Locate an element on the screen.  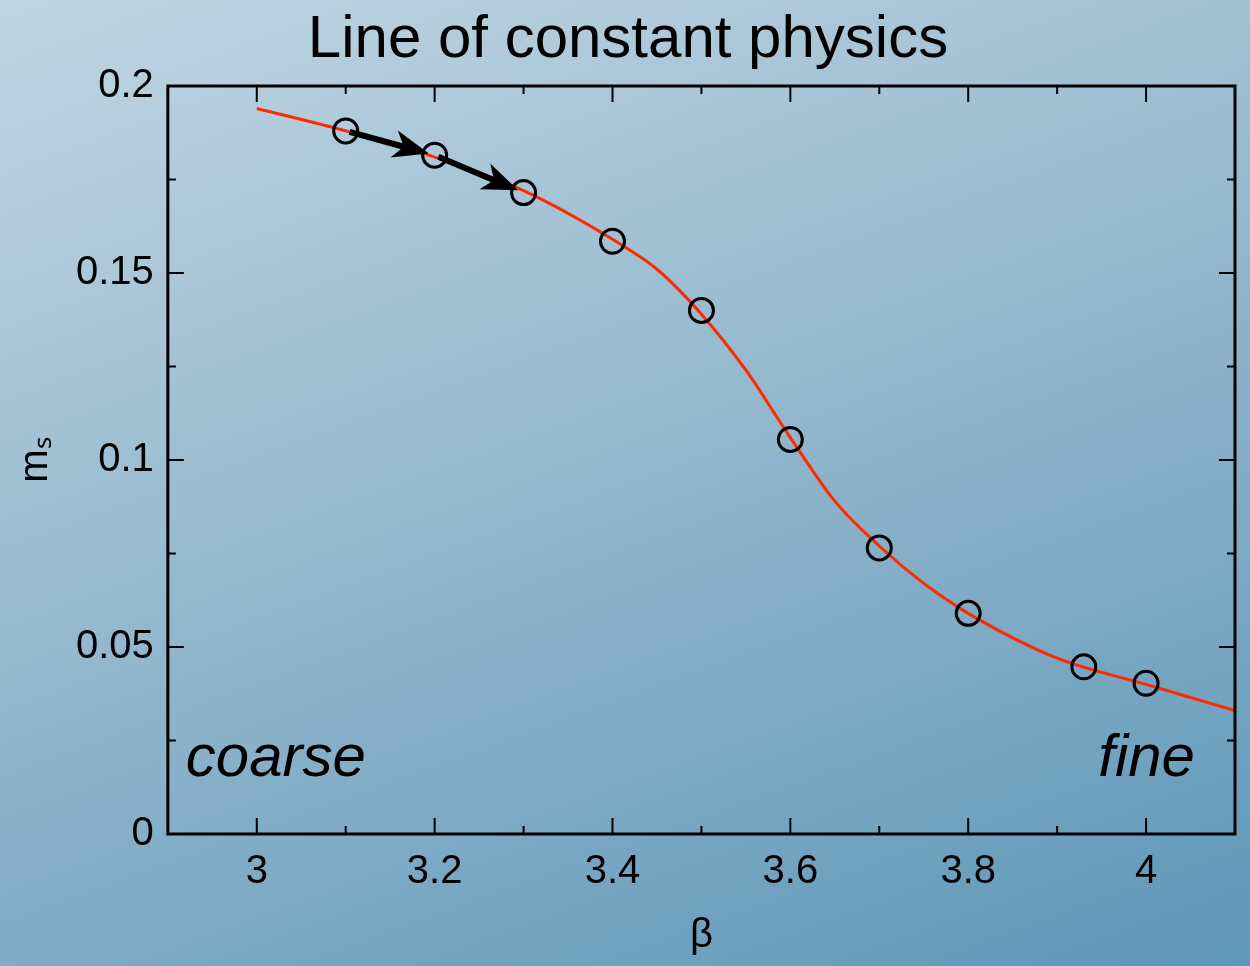
y-tick-label: 0.15 is located at coordinates (114, 270).